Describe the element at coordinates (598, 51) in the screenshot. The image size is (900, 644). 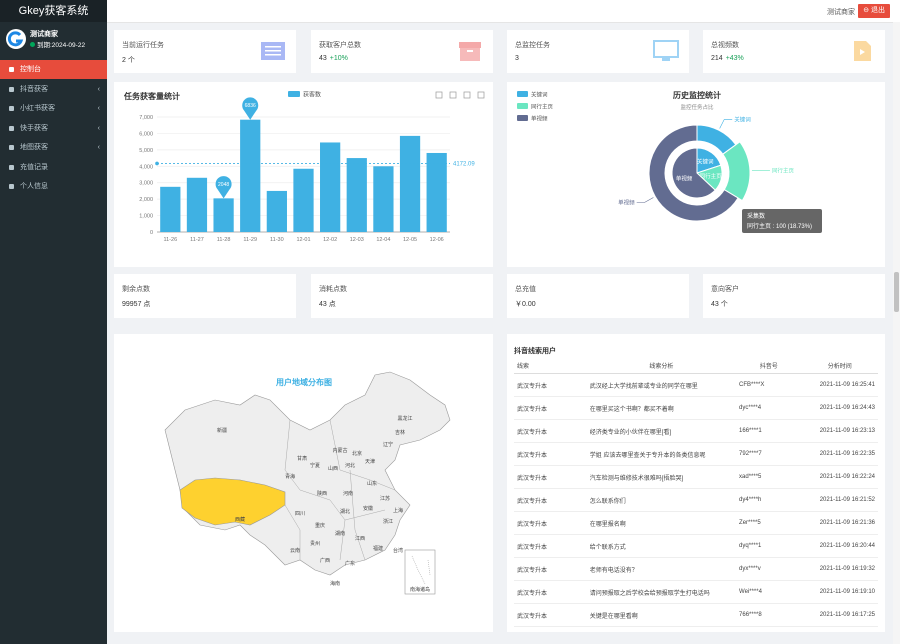
I see `stat-card: 总监控任务 3` at that location.